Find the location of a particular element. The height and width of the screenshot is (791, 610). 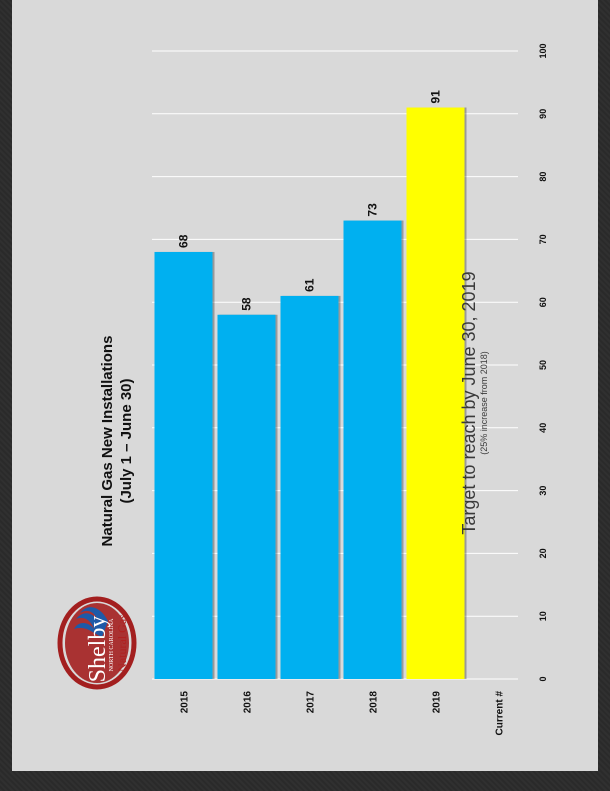

chart-title: Natural Gas New Installations is located at coordinates (107, 441).